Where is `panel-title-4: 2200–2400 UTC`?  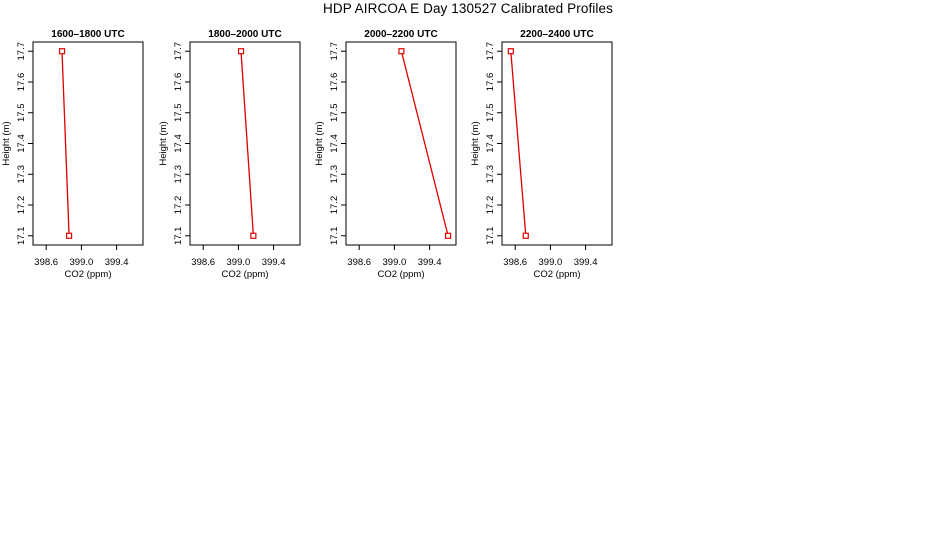
panel-title-4: 2200–2400 UTC is located at coordinates (556, 34).